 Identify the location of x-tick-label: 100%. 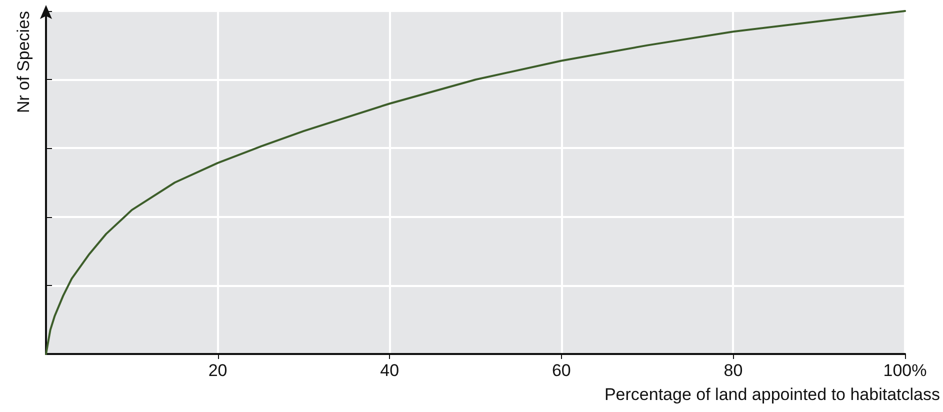
(905, 370).